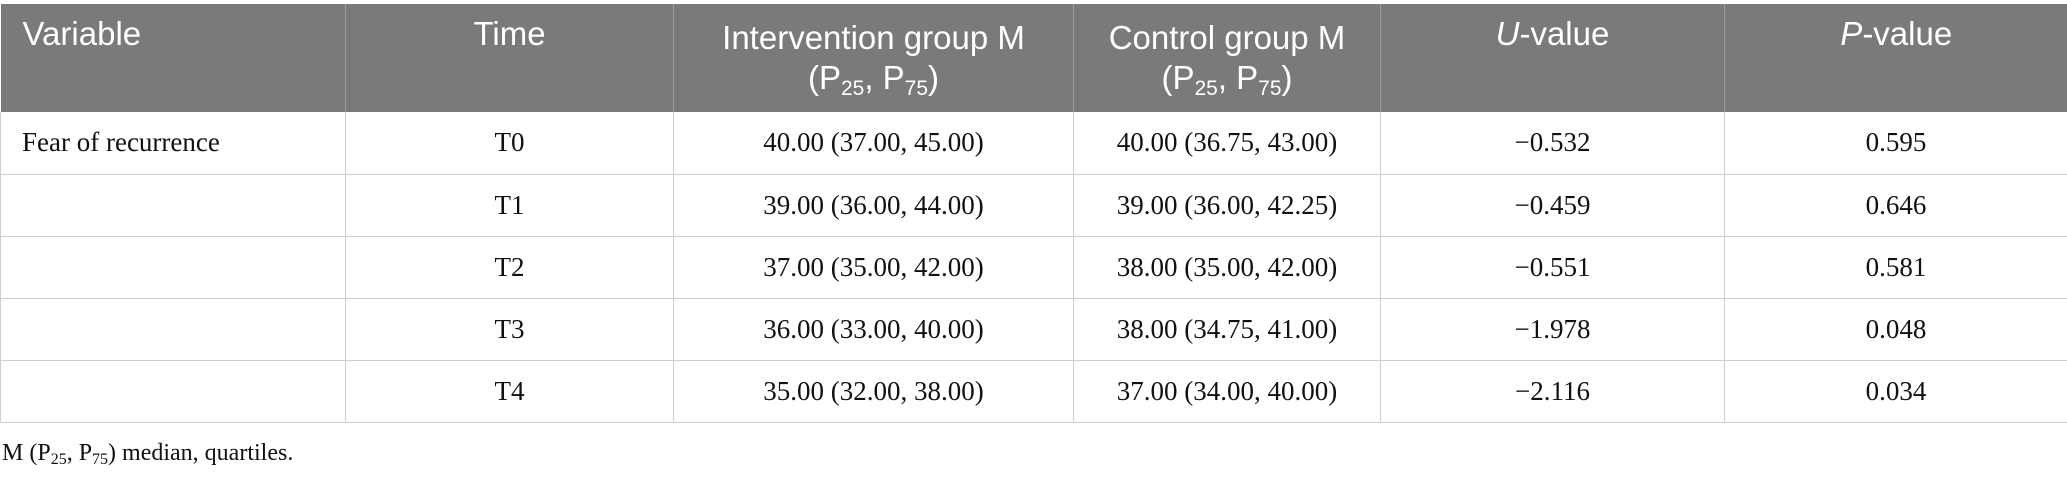 Image resolution: width=2067 pixels, height=477 pixels. I want to click on header-variable: Variable, so click(173, 58).